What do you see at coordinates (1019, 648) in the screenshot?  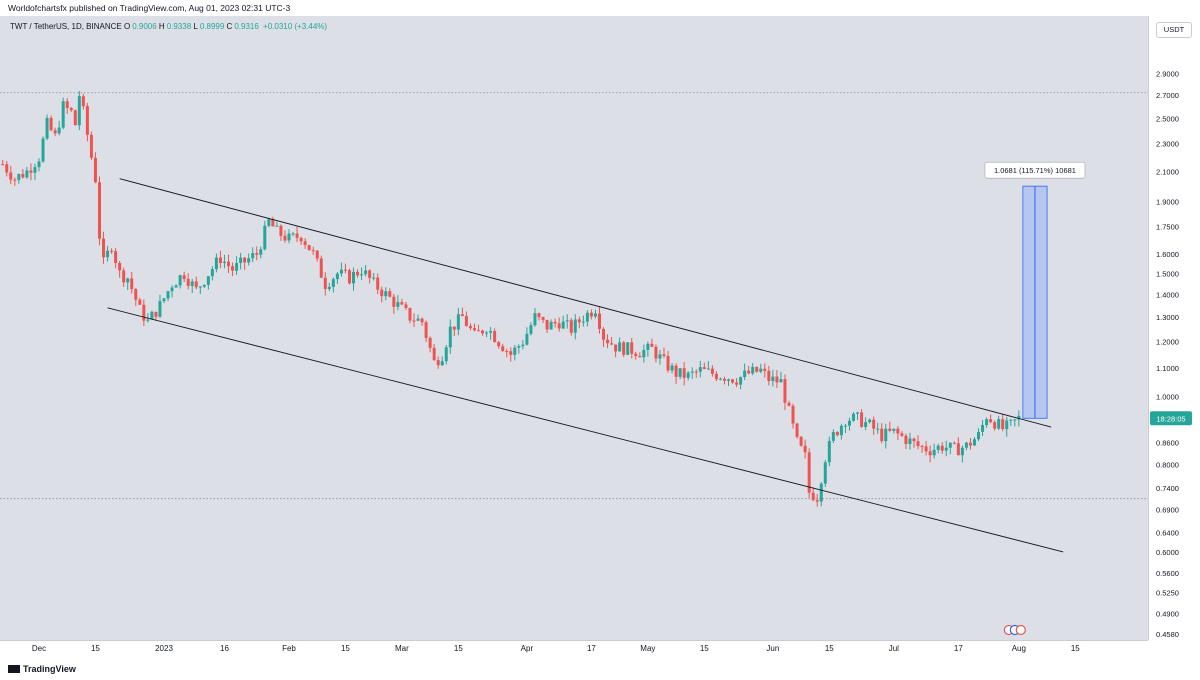 I see `time-tick-label: Aug` at bounding box center [1019, 648].